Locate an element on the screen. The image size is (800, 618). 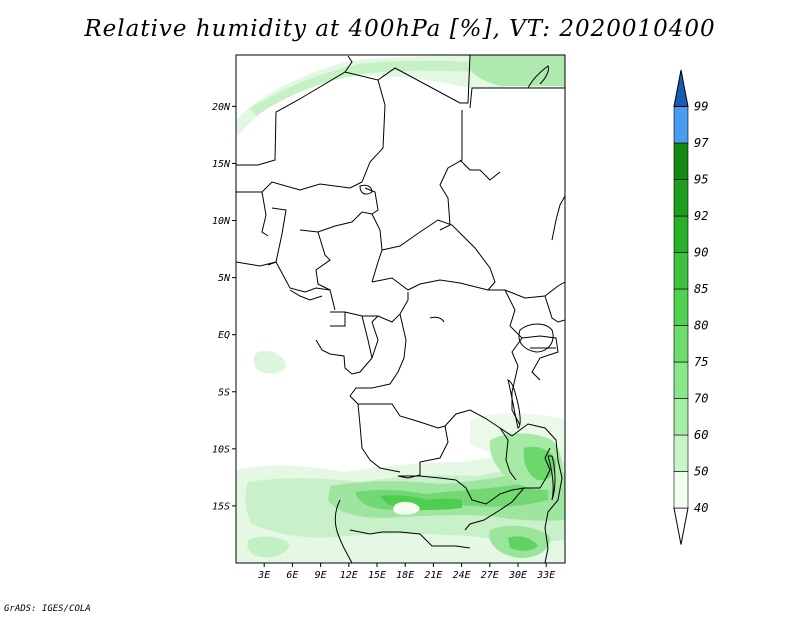
colorbar-under-arrow is located at coordinates (681, 526).